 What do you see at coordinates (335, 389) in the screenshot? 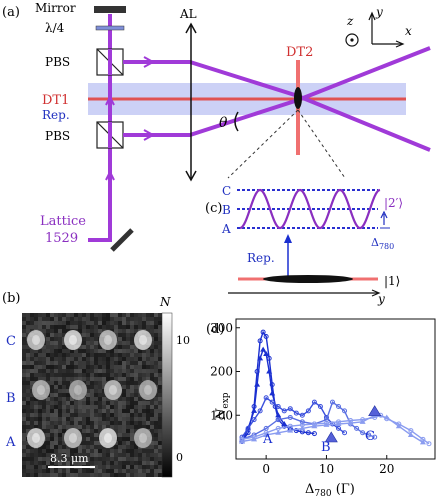
I see `plot-frame` at bounding box center [335, 389].